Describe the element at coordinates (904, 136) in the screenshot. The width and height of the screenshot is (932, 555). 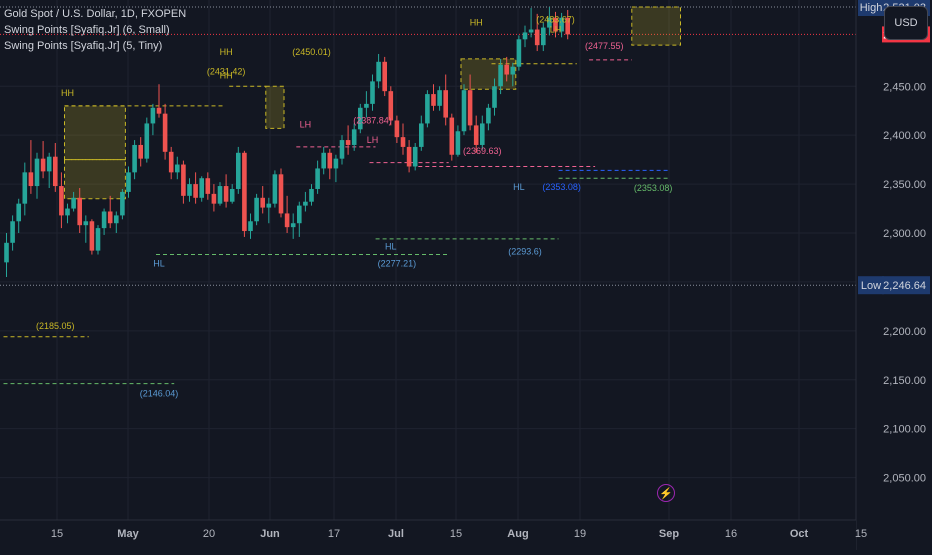
I see `y-tick-label: 2,400.00` at that location.